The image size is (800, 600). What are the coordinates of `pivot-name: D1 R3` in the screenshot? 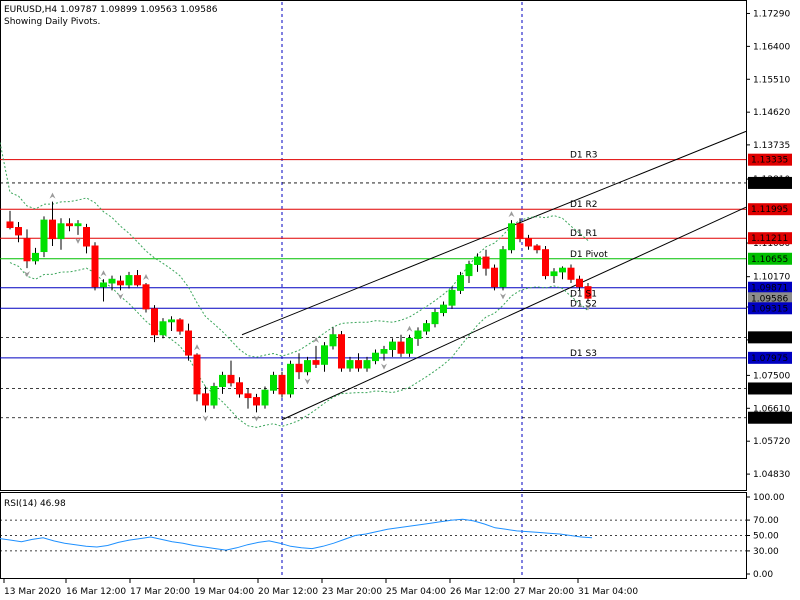 It's located at (584, 156).